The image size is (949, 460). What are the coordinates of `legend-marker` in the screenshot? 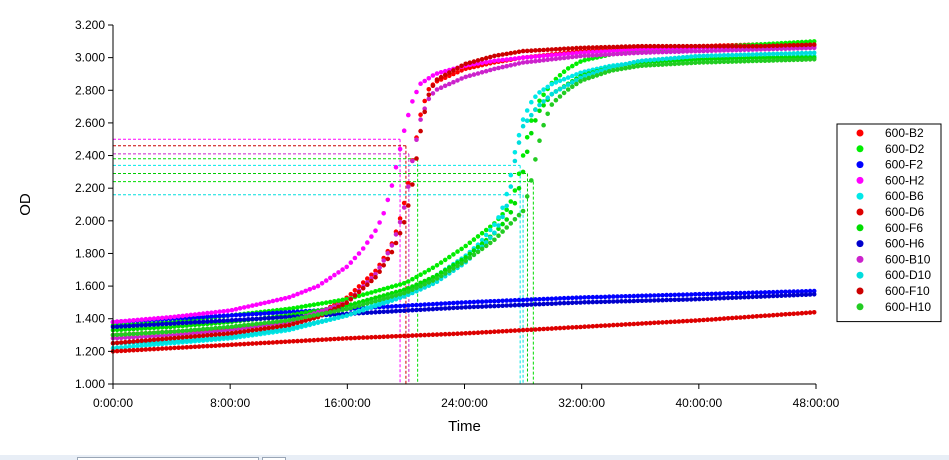 It's located at (860, 165).